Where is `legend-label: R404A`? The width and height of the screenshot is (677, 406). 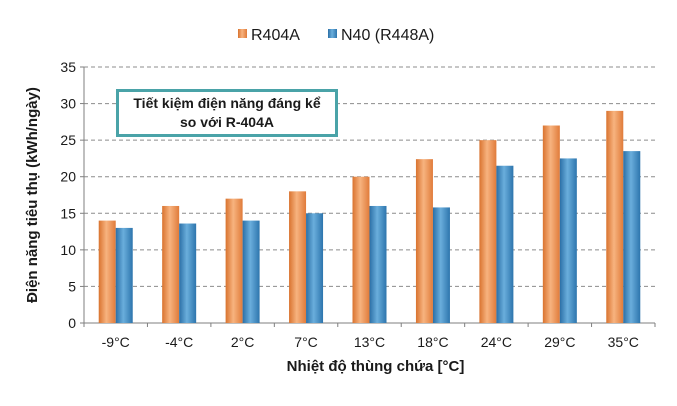
legend-label: R404A is located at coordinates (275, 35).